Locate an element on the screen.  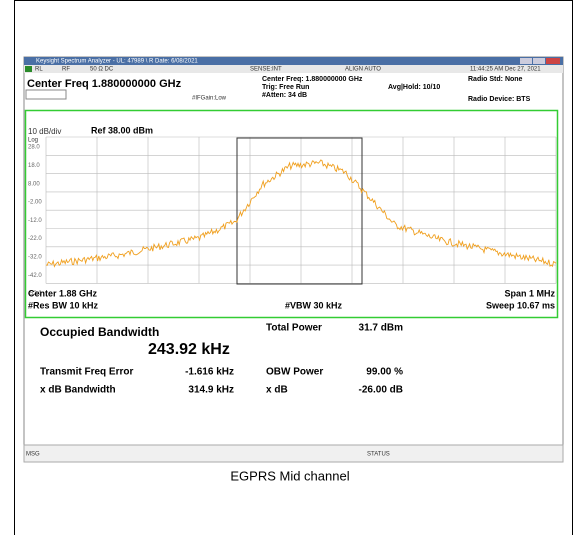
toolbar-item: 11:44:25 AM Dec 27, 2021 is located at coordinates (505, 70).